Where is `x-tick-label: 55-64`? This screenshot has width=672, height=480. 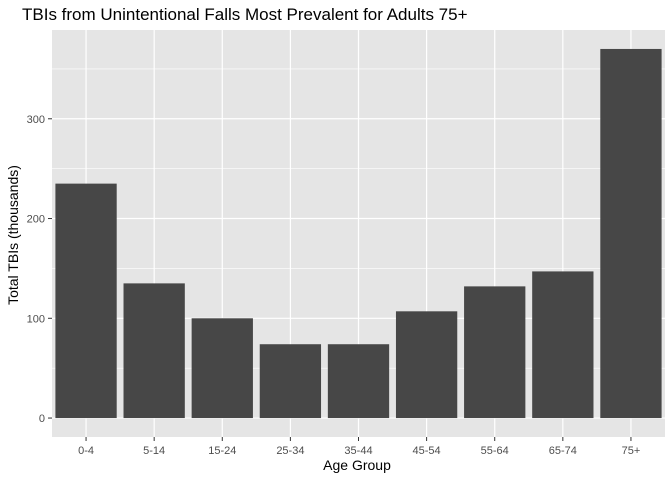
x-tick-label: 55-64 is located at coordinates (495, 451).